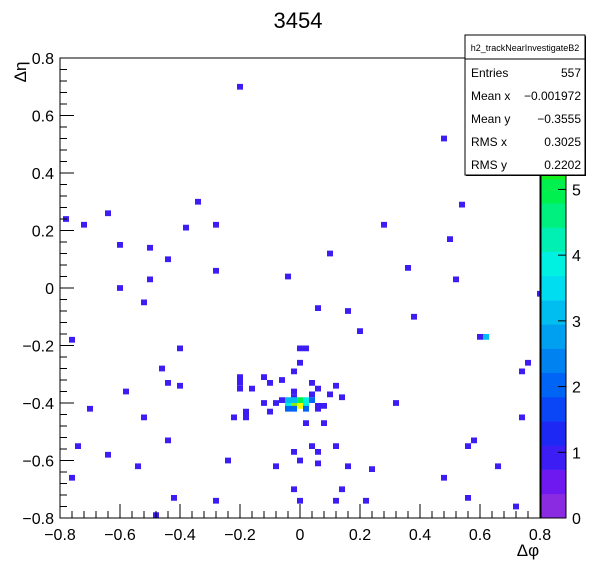 The image size is (598, 576). Describe the element at coordinates (180, 535) in the screenshot. I see `x-tick-label: −0.4` at that location.